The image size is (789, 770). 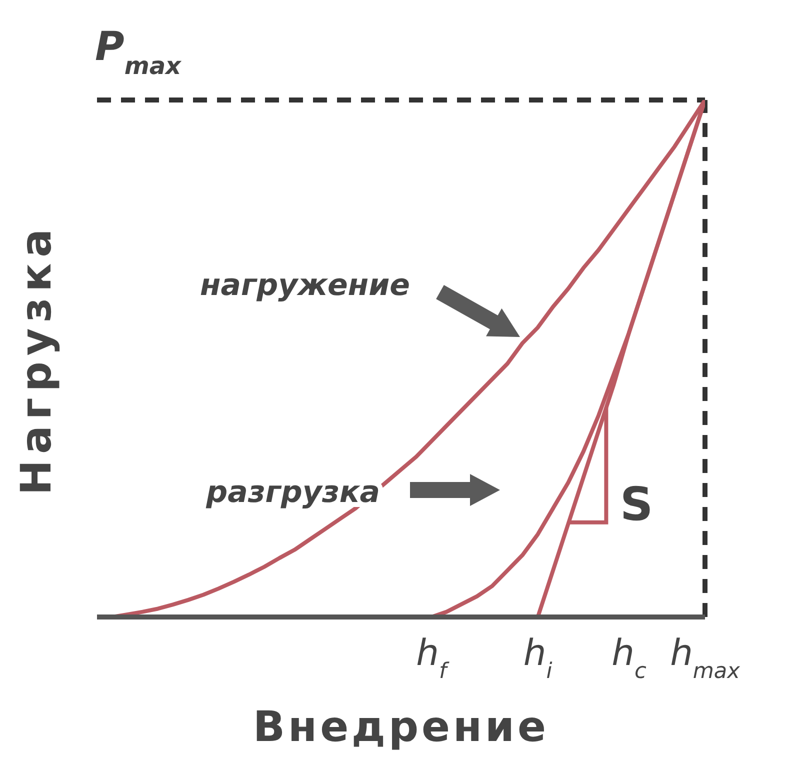 What do you see at coordinates (705, 658) in the screenshot?
I see `x-tick-label: h$_{max}$` at bounding box center [705, 658].